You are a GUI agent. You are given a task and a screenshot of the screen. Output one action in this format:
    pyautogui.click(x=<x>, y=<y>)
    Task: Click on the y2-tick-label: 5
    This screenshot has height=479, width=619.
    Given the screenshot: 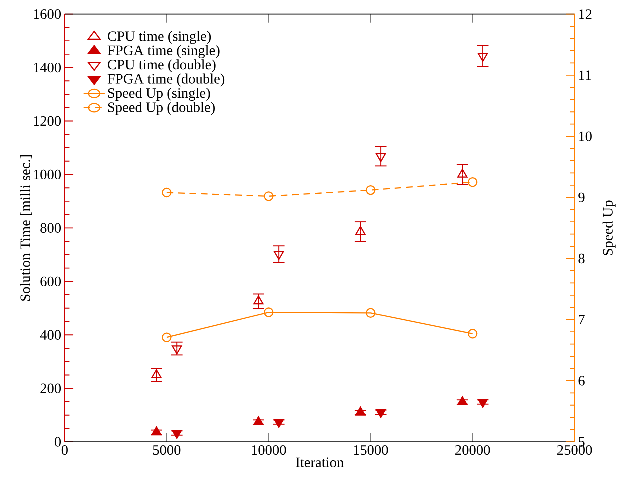 What is the action you would take?
    pyautogui.click(x=582, y=442)
    